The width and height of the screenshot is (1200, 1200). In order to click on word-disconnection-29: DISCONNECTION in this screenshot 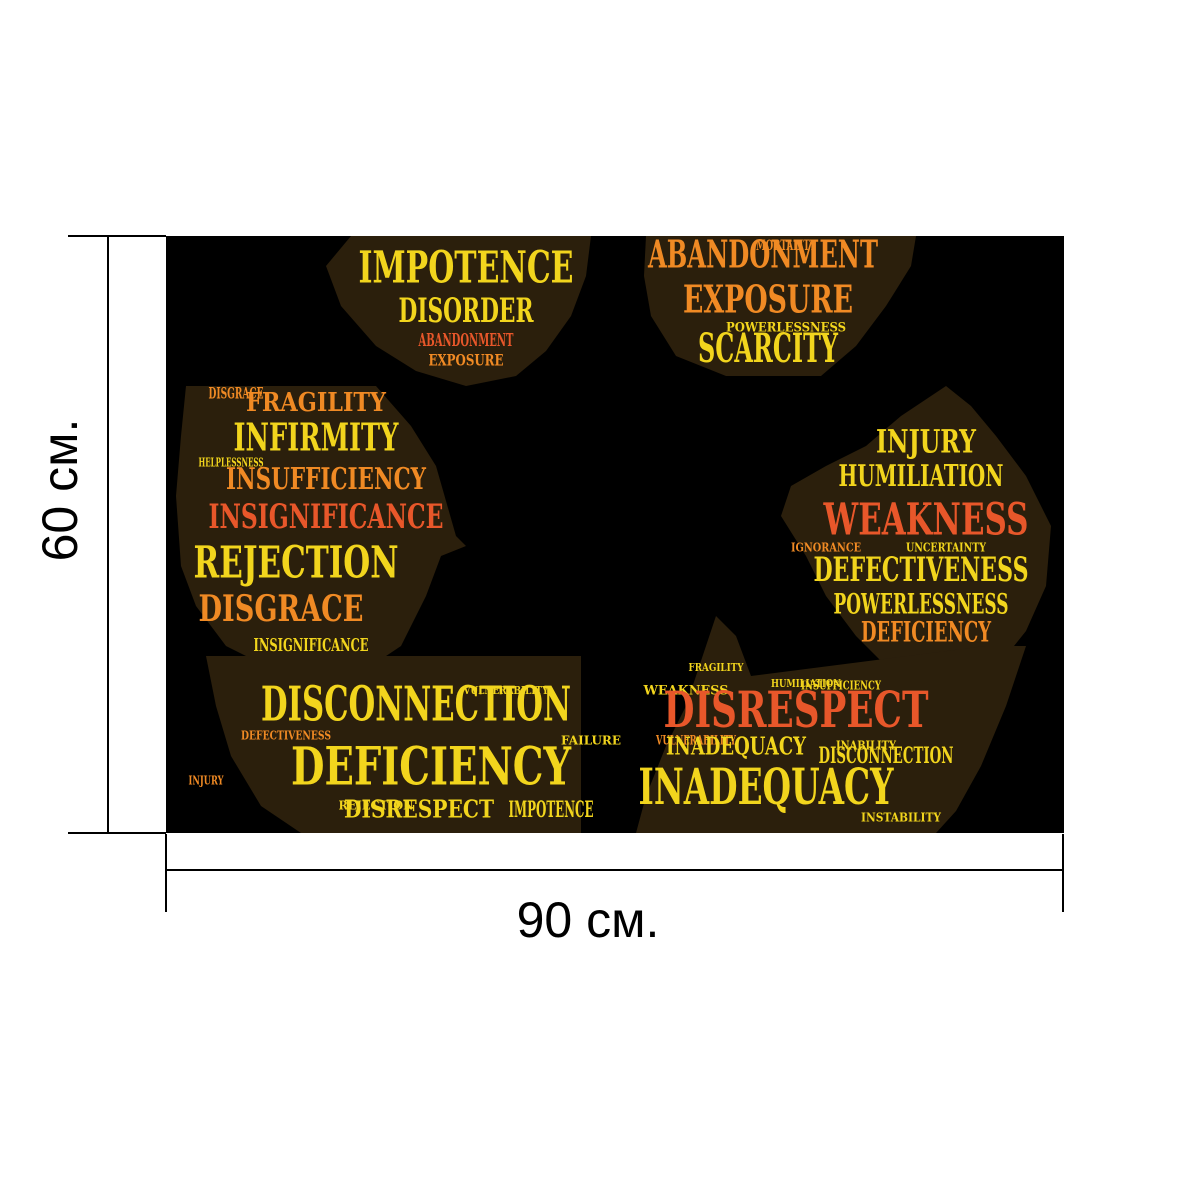, I will do `click(886, 756)`.